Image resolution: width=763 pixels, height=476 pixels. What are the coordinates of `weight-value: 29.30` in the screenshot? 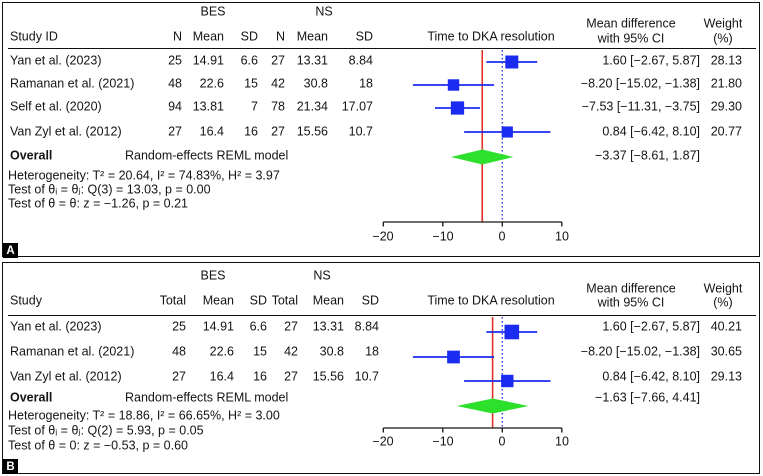 It's located at (726, 106).